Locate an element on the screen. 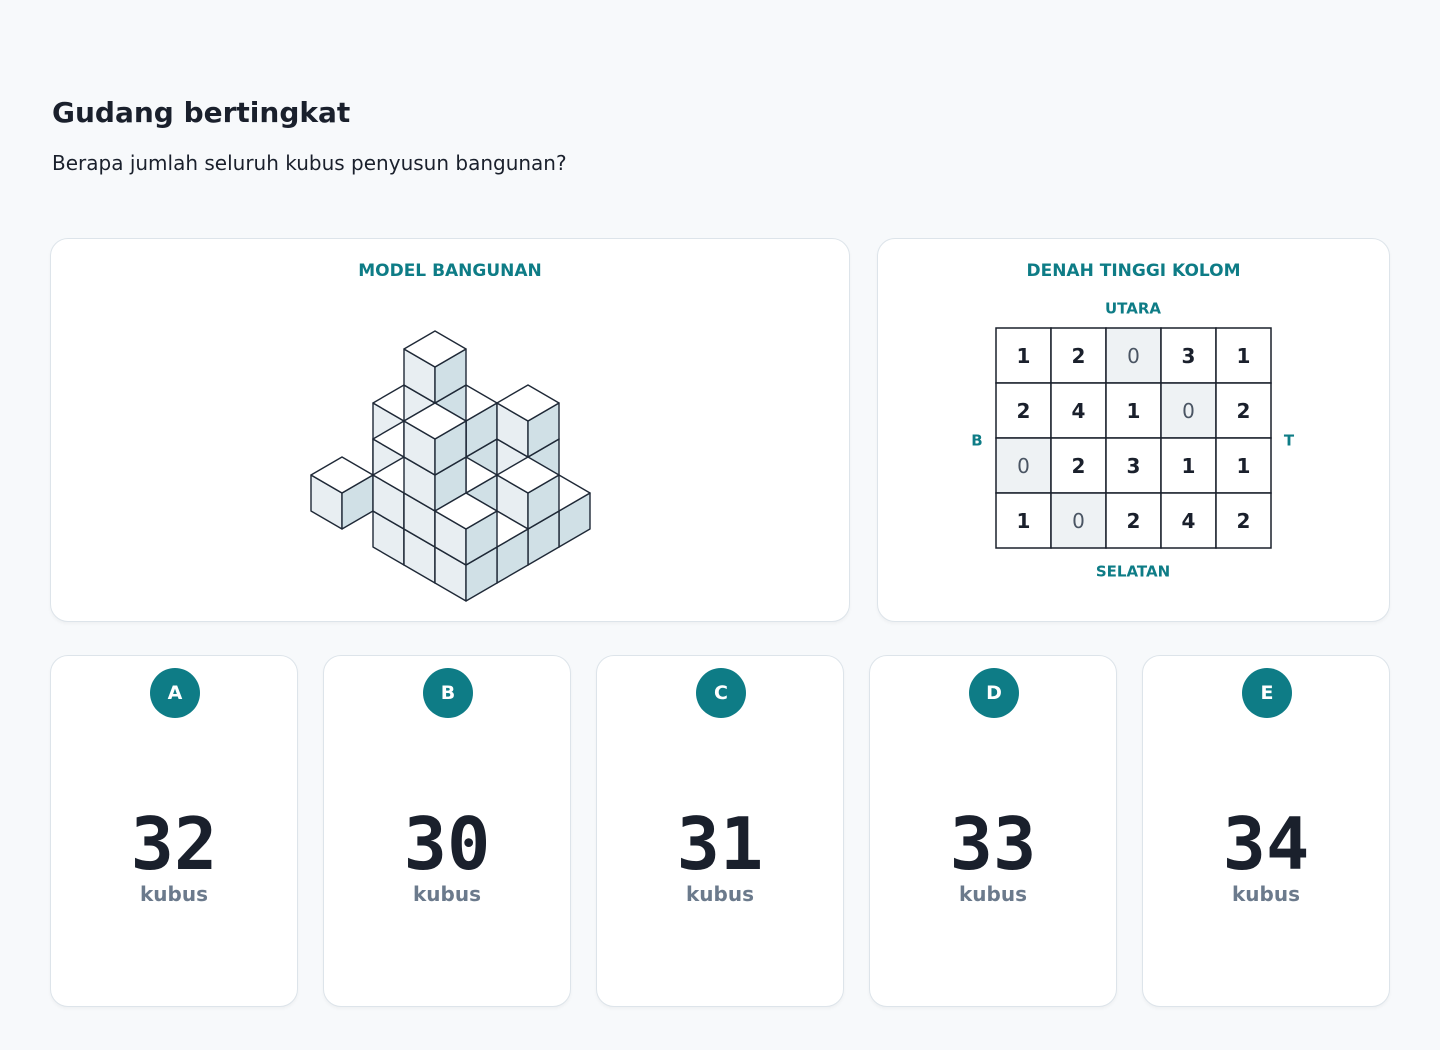 Image resolution: width=1440 pixels, height=1050 pixels. option-card: A 32 kubus is located at coordinates (174, 831).